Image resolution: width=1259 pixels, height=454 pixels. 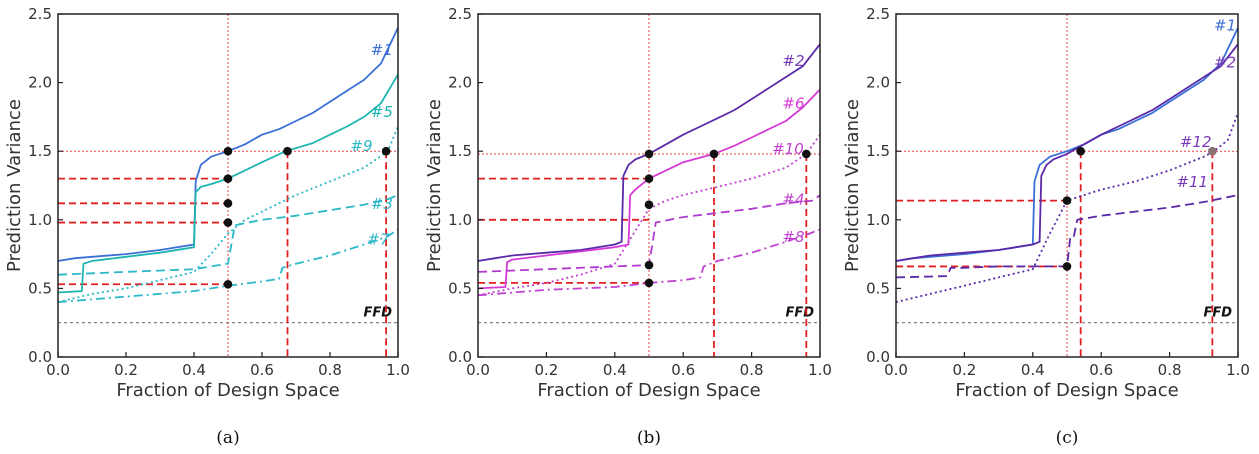 I want to click on series-label: #9, so click(x=361, y=146).